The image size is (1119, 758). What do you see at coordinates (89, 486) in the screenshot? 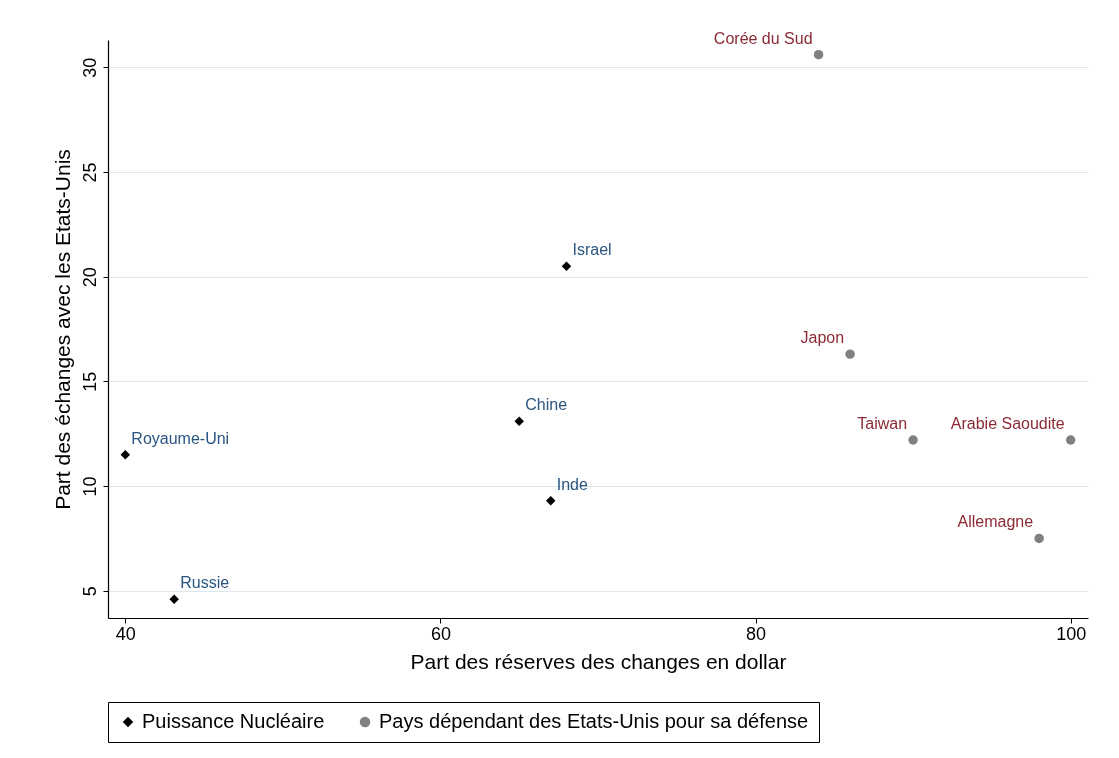
I see `y-tick-label: 10` at bounding box center [89, 486].